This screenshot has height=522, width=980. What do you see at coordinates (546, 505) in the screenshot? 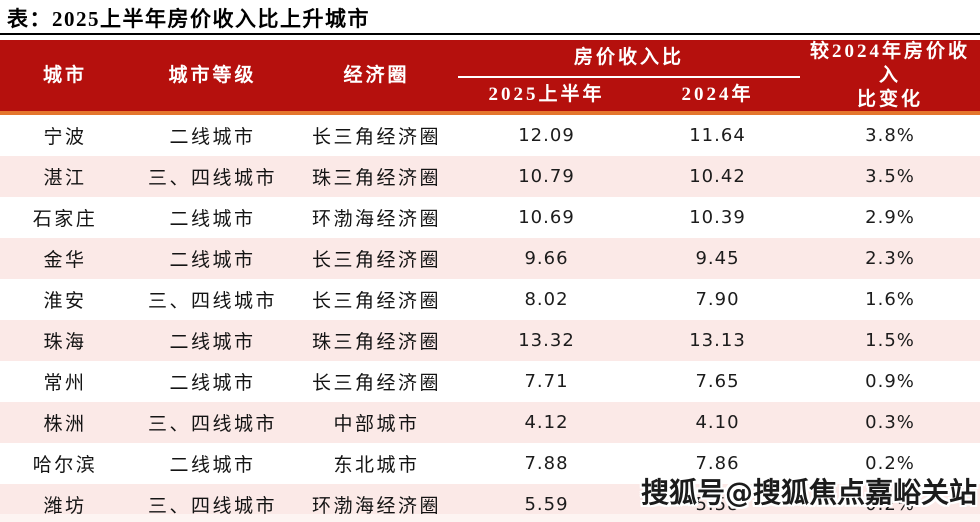
I see `cell-h1_2025: 5.59` at bounding box center [546, 505].